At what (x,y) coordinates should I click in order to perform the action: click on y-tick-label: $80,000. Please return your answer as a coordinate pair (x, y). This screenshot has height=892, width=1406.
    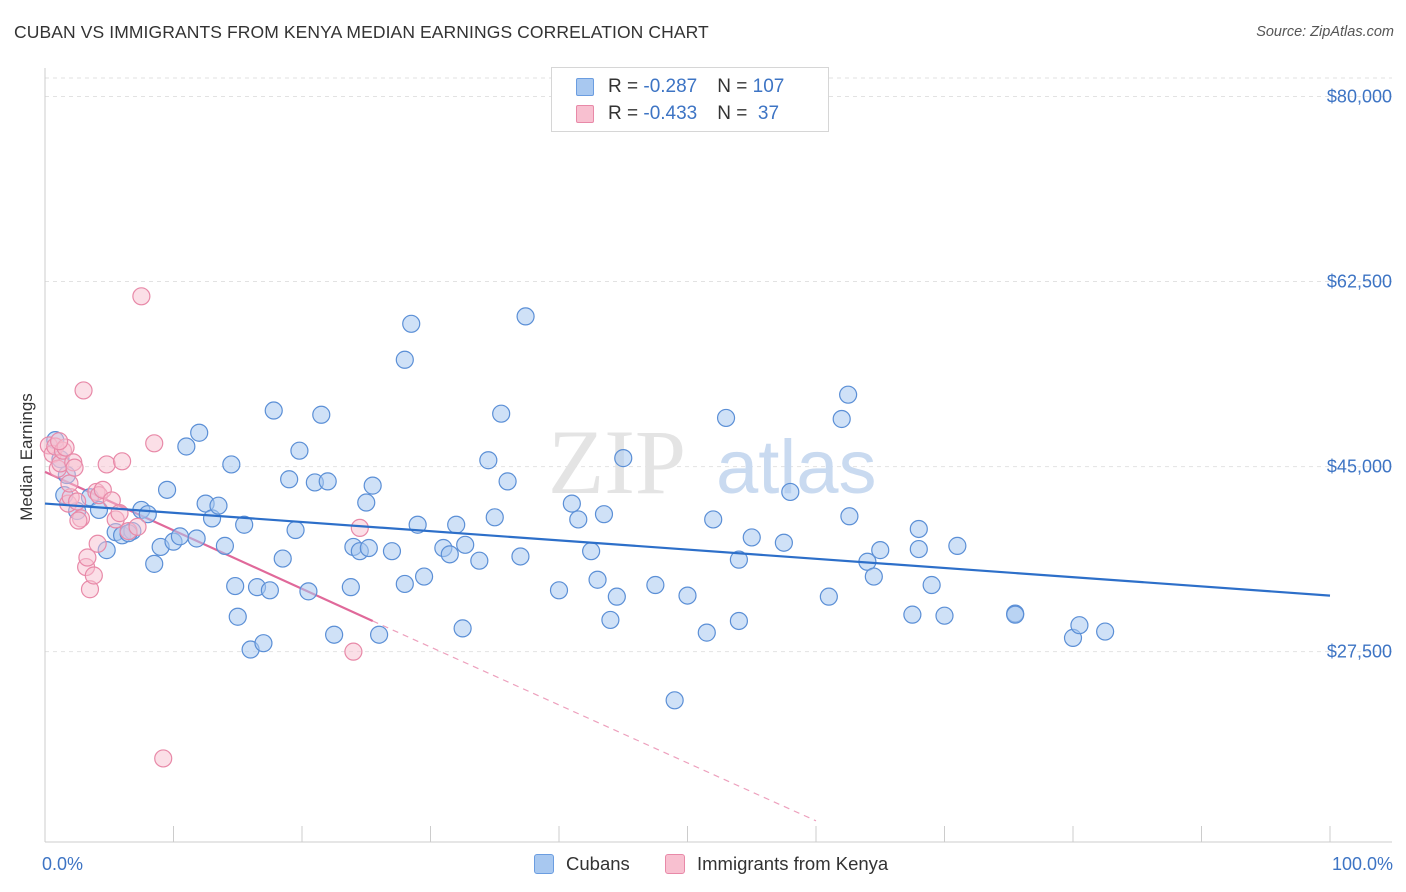
    Looking at the image, I should click on (1359, 96).